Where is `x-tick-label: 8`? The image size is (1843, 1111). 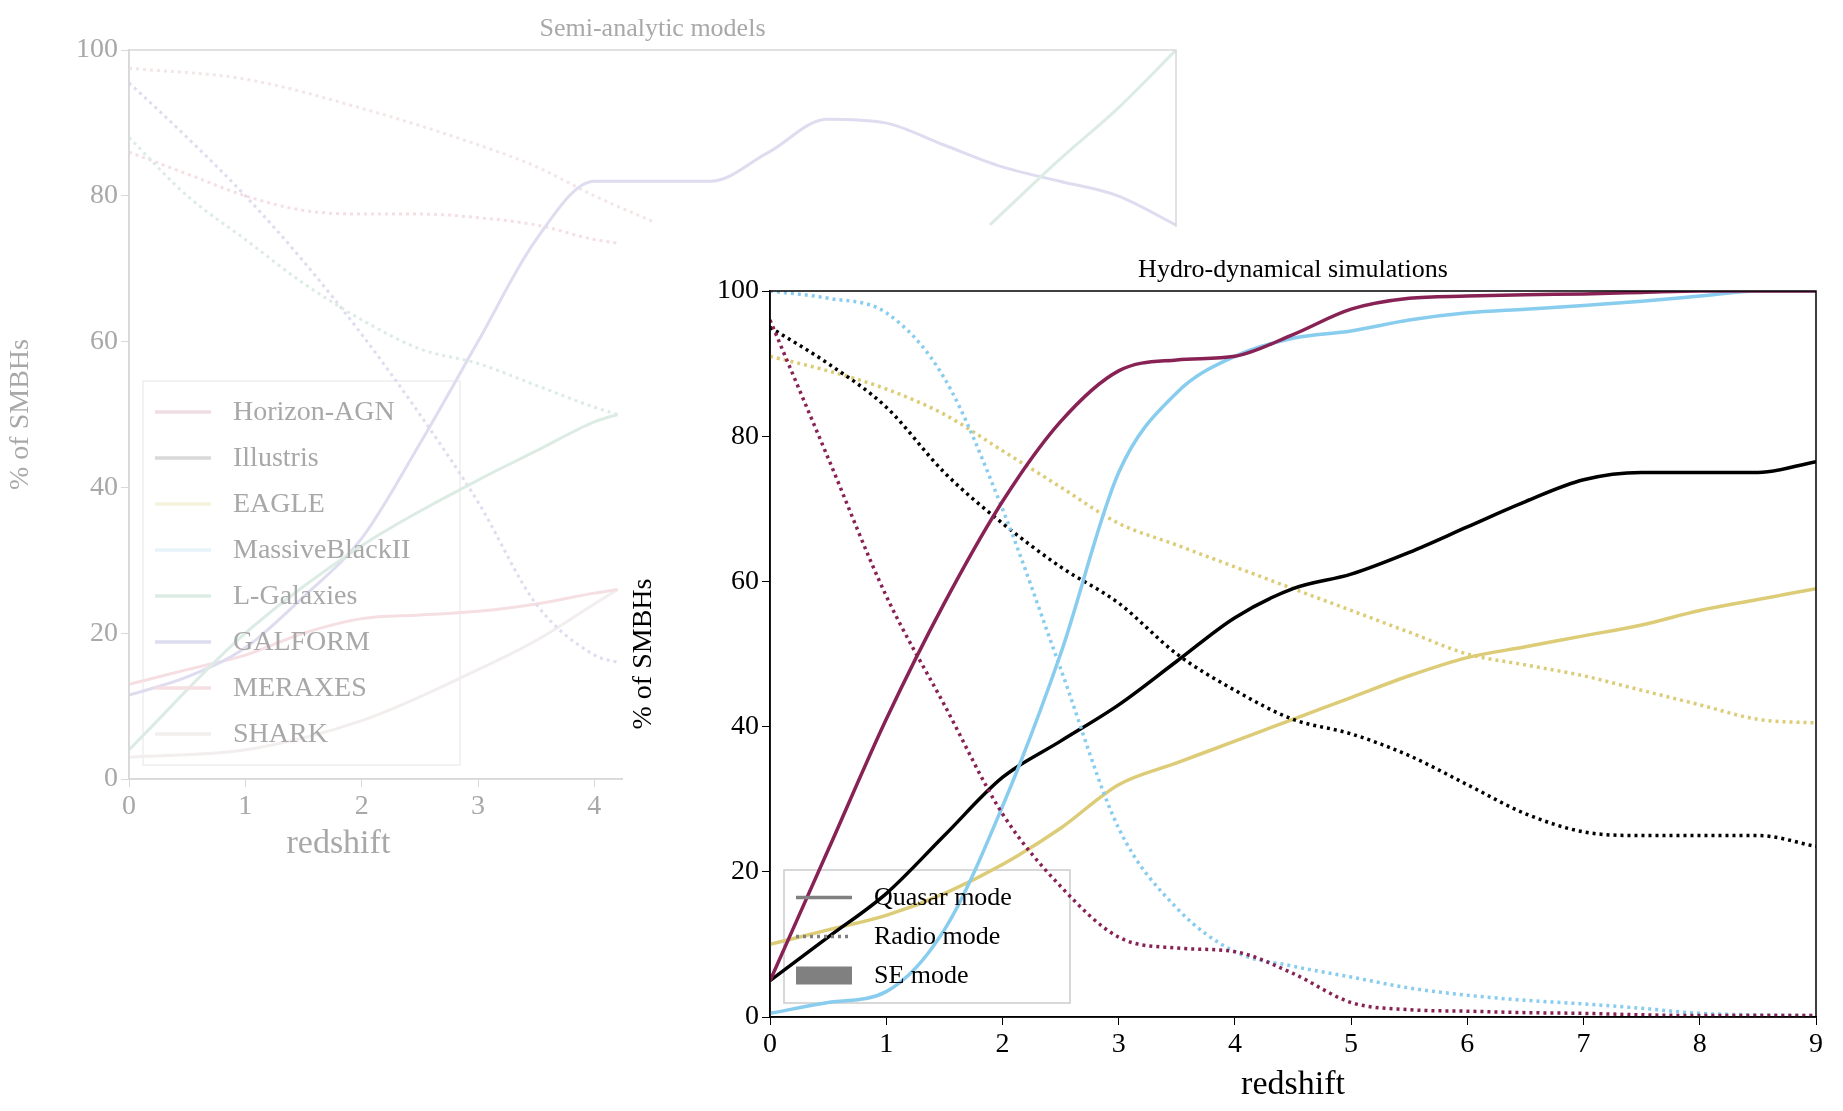
x-tick-label: 8 is located at coordinates (1699, 1043).